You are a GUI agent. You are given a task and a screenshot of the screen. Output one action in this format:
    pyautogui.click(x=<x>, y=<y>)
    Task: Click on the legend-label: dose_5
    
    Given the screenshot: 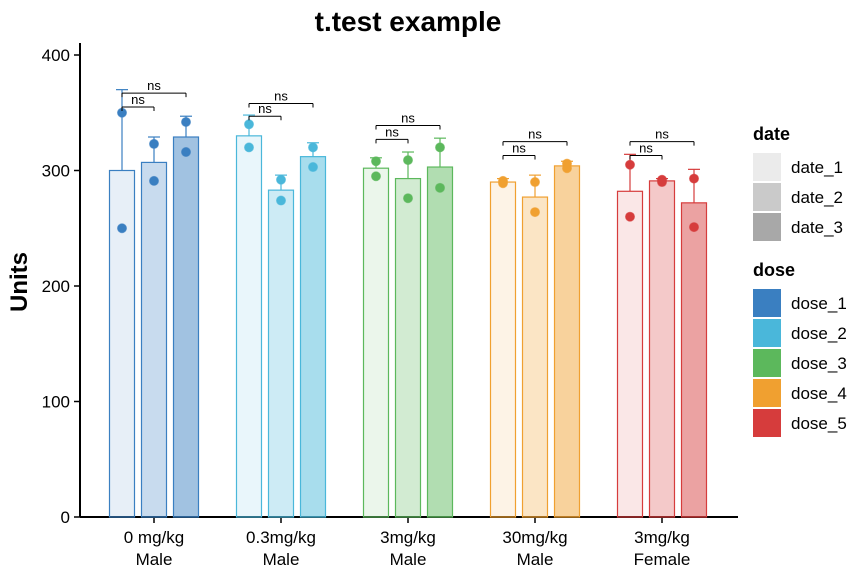 What is the action you would take?
    pyautogui.click(x=819, y=423)
    